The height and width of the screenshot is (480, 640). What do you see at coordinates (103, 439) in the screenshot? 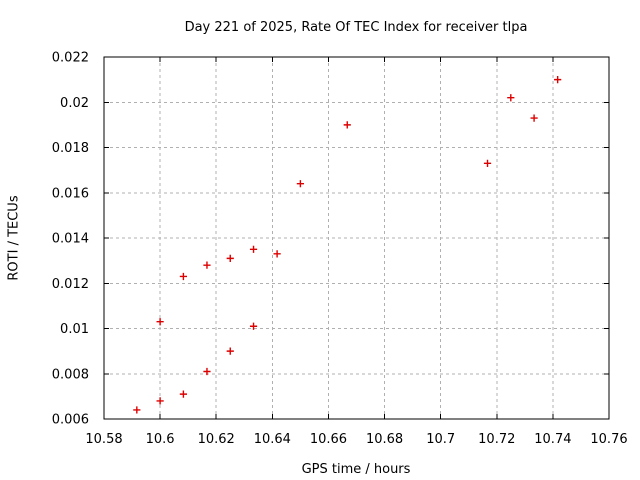
I see `x-tick-label: 10.58` at bounding box center [103, 439].